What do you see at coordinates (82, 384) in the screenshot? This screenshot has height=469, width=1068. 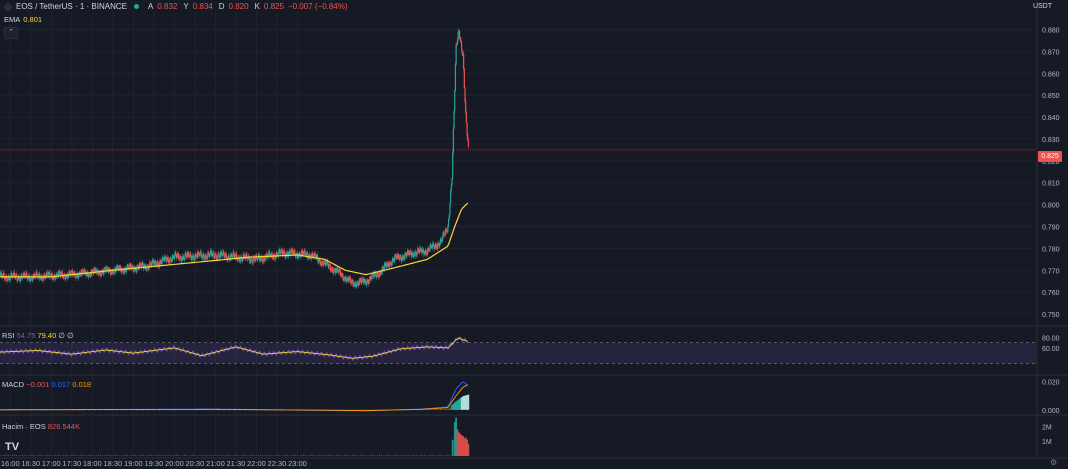 I see `macd-signal-value: 0.018` at bounding box center [82, 384].